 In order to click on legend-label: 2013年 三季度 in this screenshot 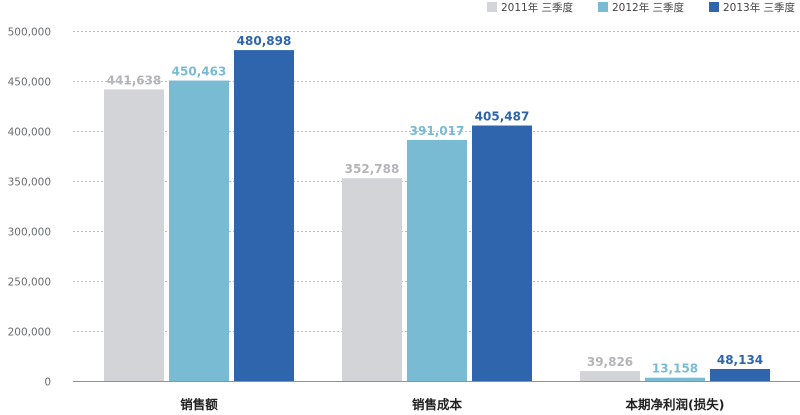, I will do `click(759, 7)`.